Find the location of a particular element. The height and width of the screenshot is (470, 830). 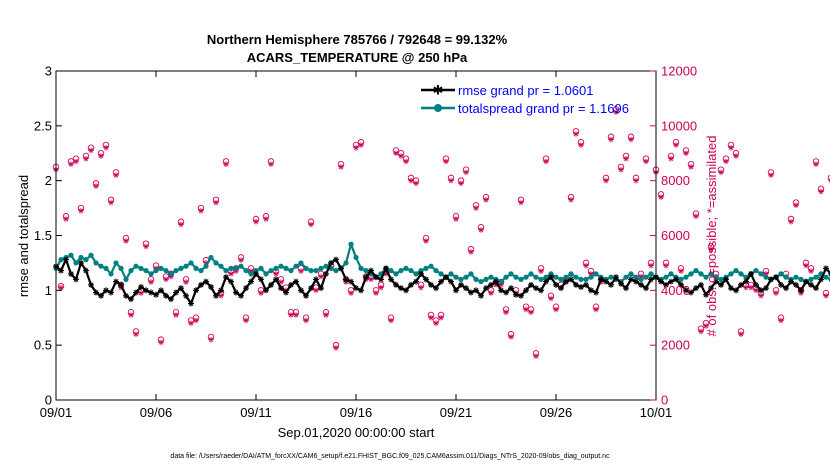

x-tick-label: 09/06 is located at coordinates (156, 412).